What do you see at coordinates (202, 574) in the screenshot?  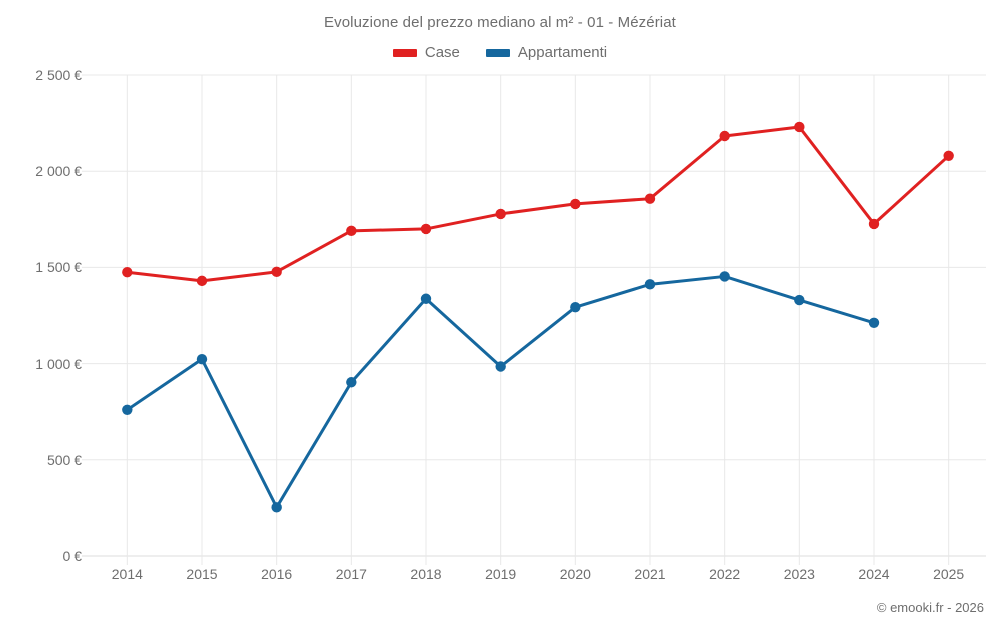 I see `x-tick-label: 2015` at bounding box center [202, 574].